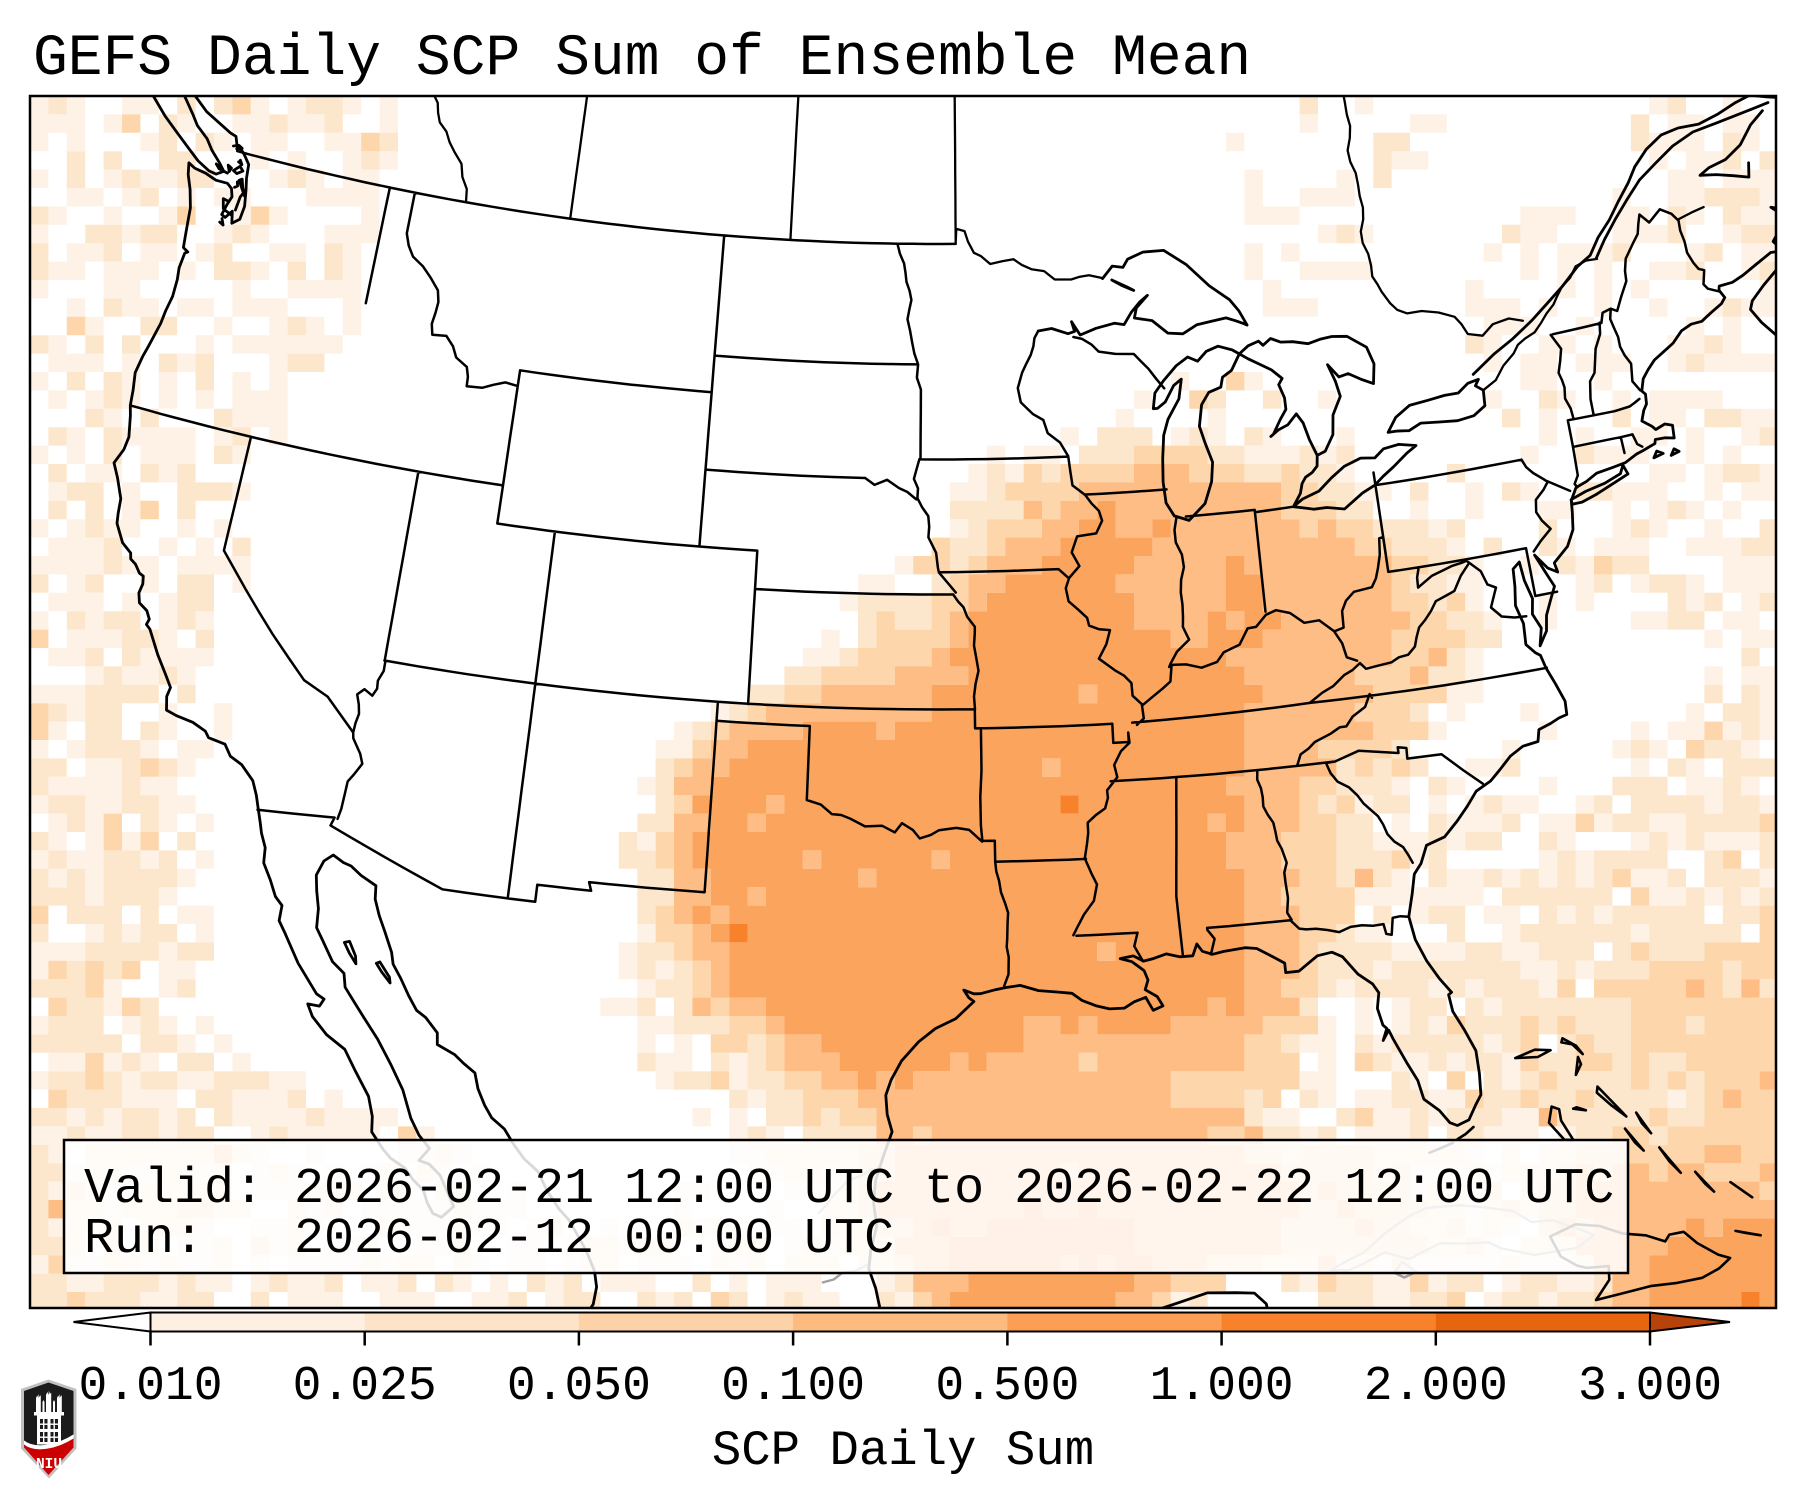 The width and height of the screenshot is (1803, 1500). What do you see at coordinates (793, 1387) in the screenshot?
I see `svg-text: 0.100` at bounding box center [793, 1387].